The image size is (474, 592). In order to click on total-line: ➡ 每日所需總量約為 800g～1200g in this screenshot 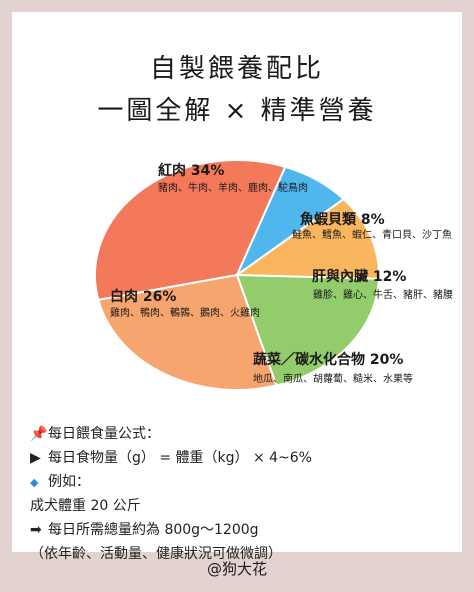, I will do `click(171, 530)`.